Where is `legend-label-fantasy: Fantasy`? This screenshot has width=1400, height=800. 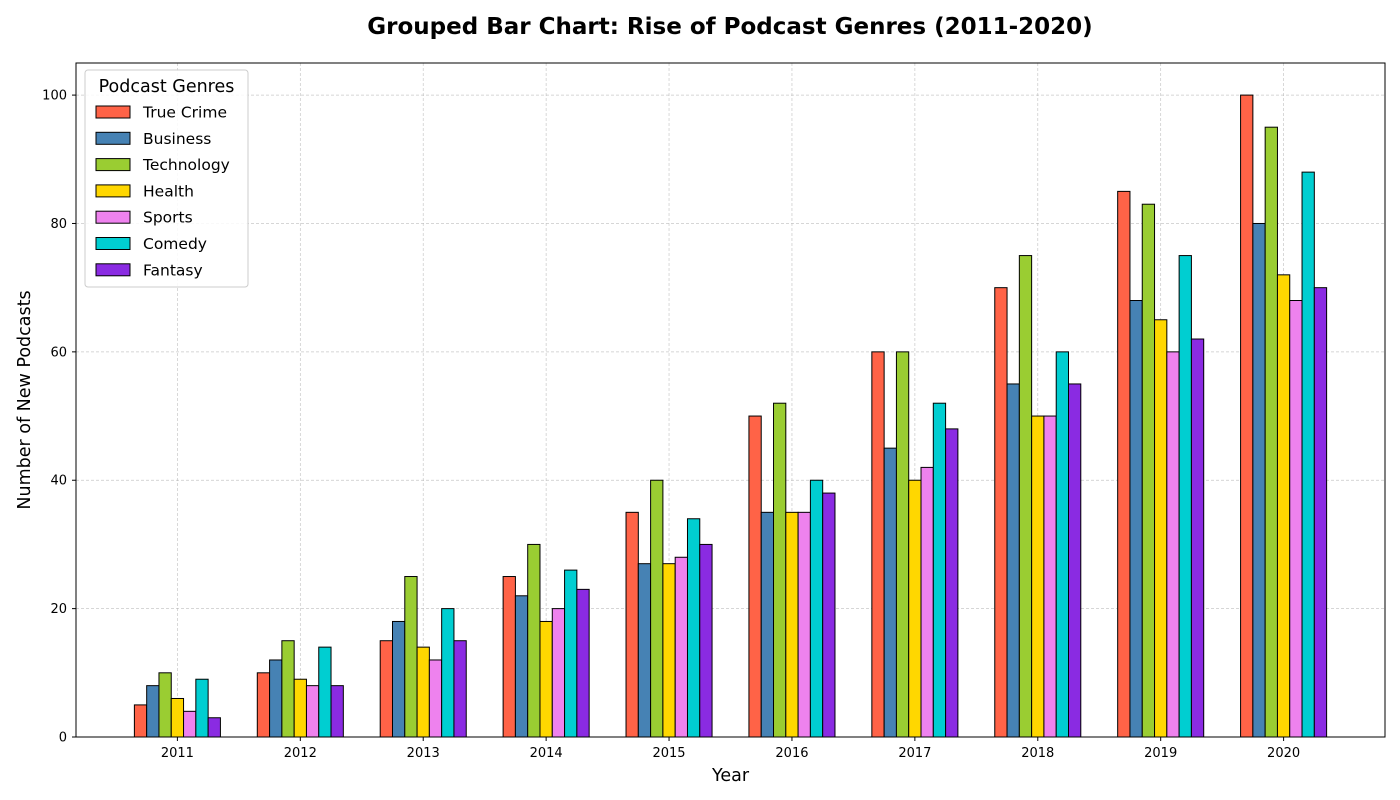
legend-label-fantasy: Fantasy is located at coordinates (173, 270).